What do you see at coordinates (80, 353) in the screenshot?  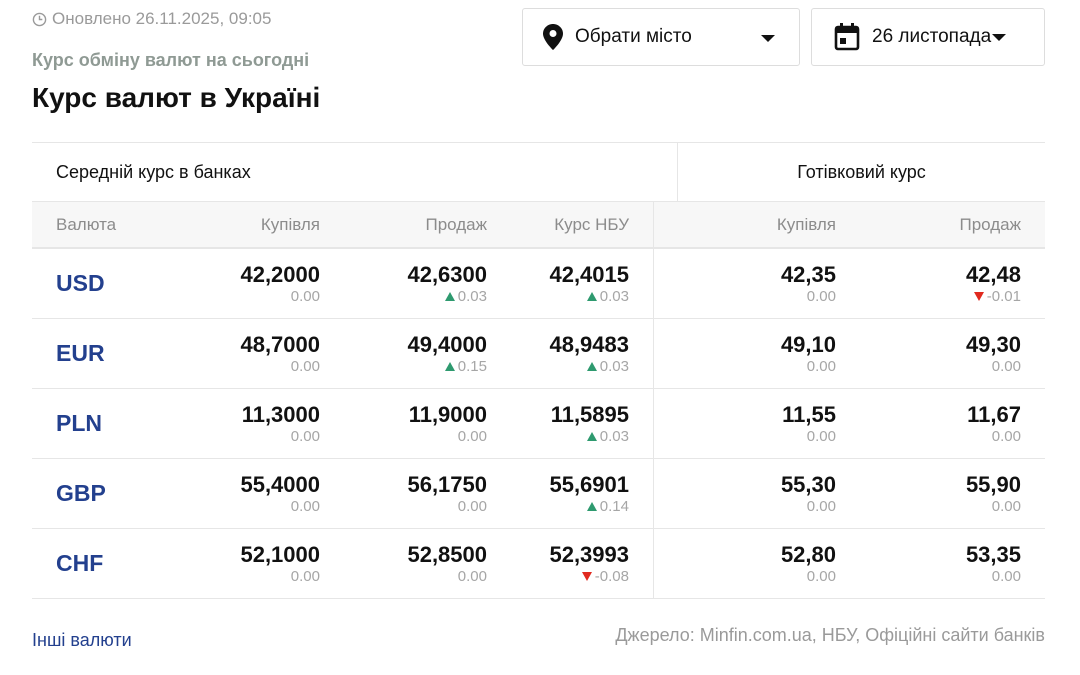 I see `currency-link: EUR` at bounding box center [80, 353].